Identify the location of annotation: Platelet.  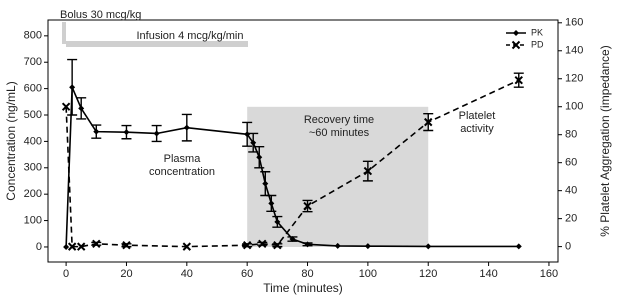
(477, 116).